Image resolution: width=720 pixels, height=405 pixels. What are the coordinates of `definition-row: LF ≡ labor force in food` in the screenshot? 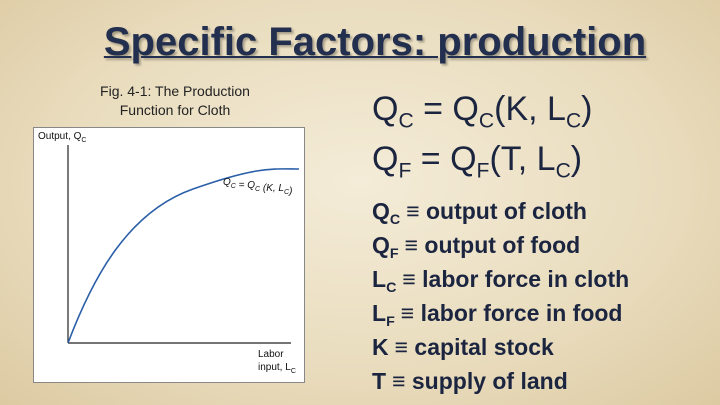 It's located at (500, 313).